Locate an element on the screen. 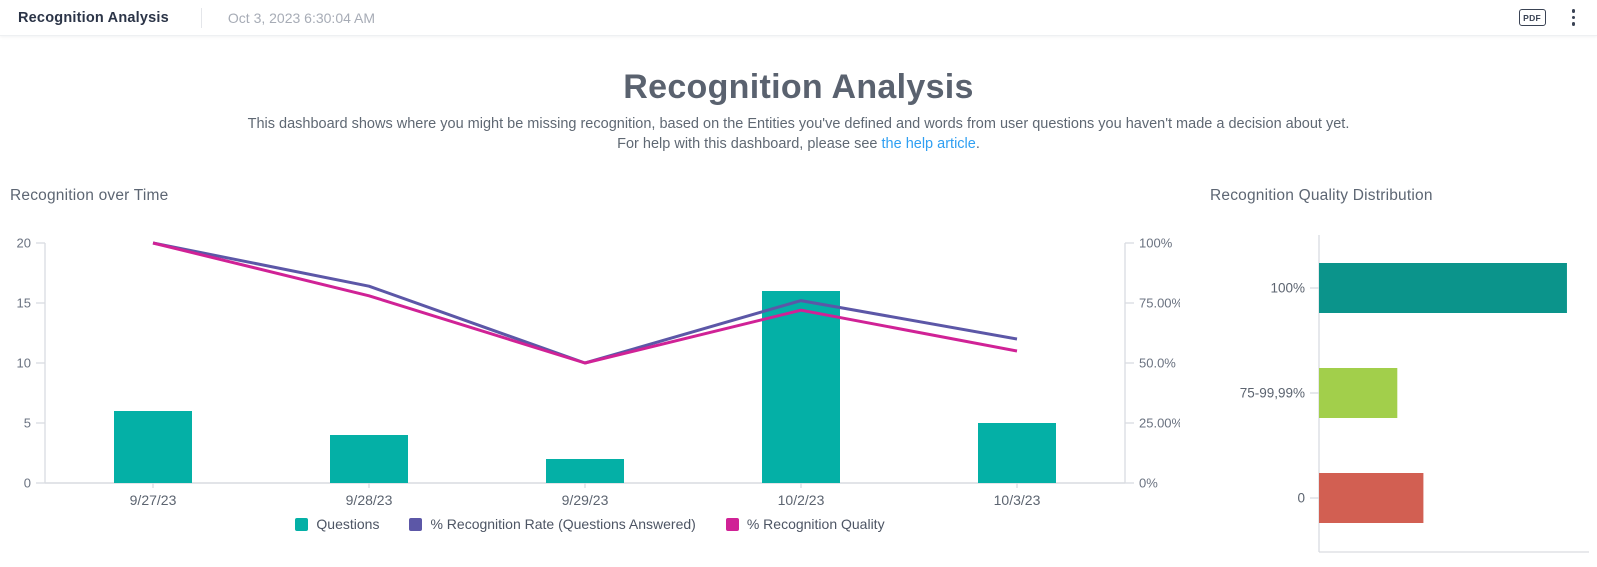  distribution-bar-75-99,99% is located at coordinates (1358, 393).